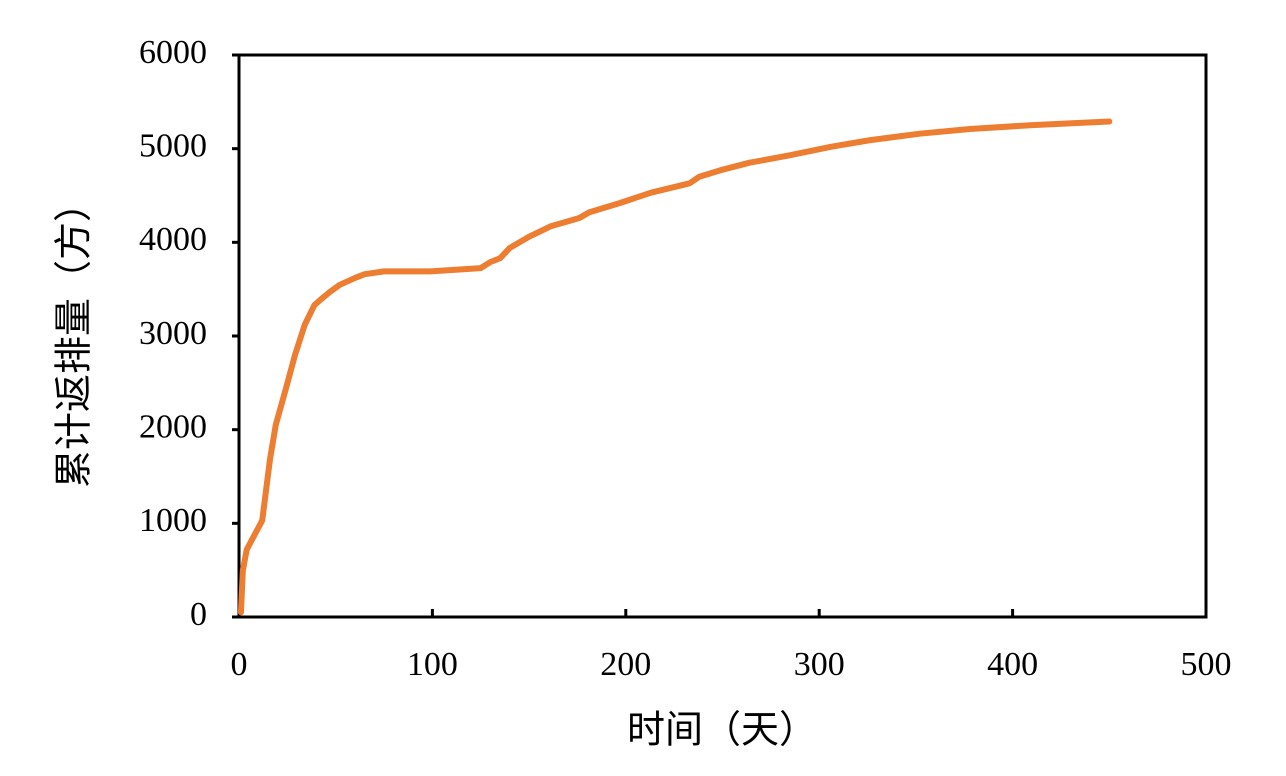  I want to click on x-tick-label: 500, so click(1206, 664).